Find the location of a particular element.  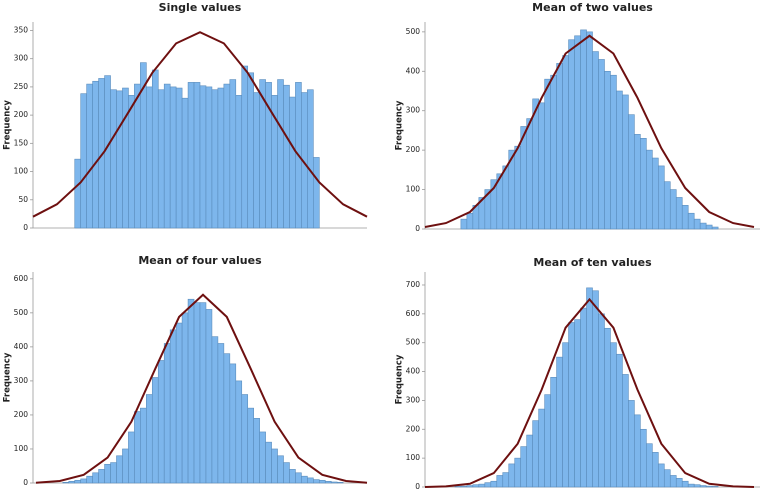

chart-title: Mean of four values is located at coordinates (200, 260).